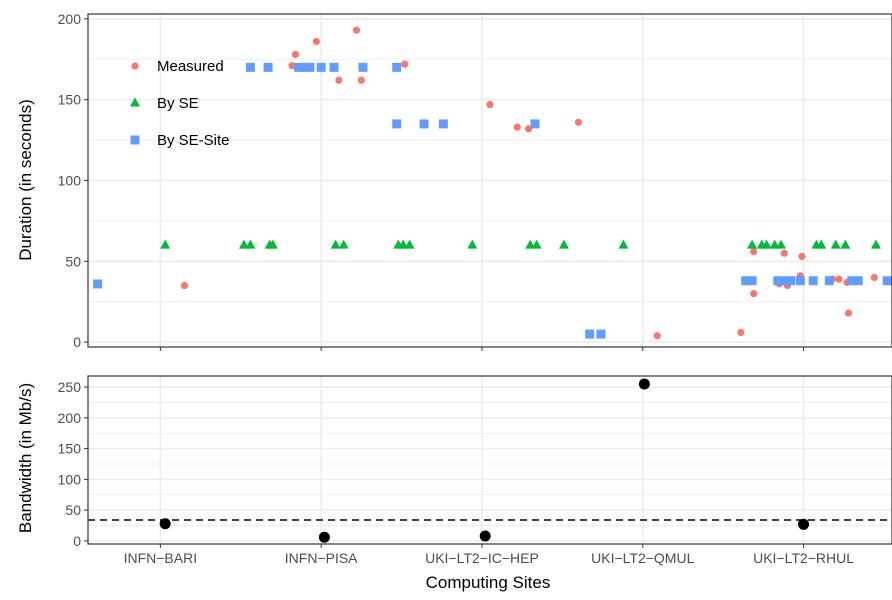 This screenshot has height=600, width=892. What do you see at coordinates (77, 541) in the screenshot?
I see `bandwidth-y-tick-label: 0` at bounding box center [77, 541].